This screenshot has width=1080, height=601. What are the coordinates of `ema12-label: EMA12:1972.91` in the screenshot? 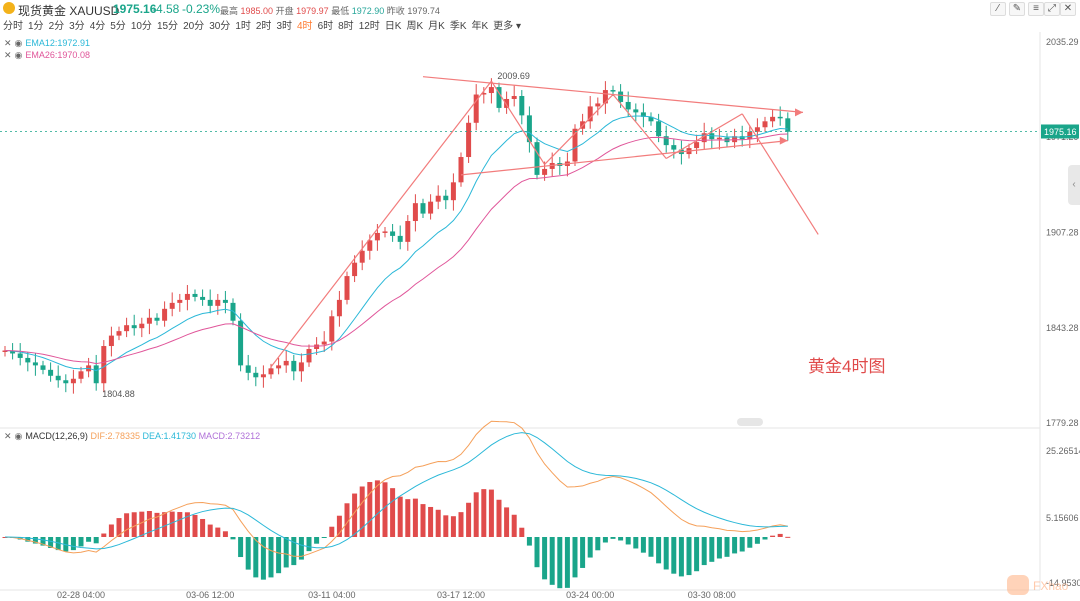 It's located at (57, 43).